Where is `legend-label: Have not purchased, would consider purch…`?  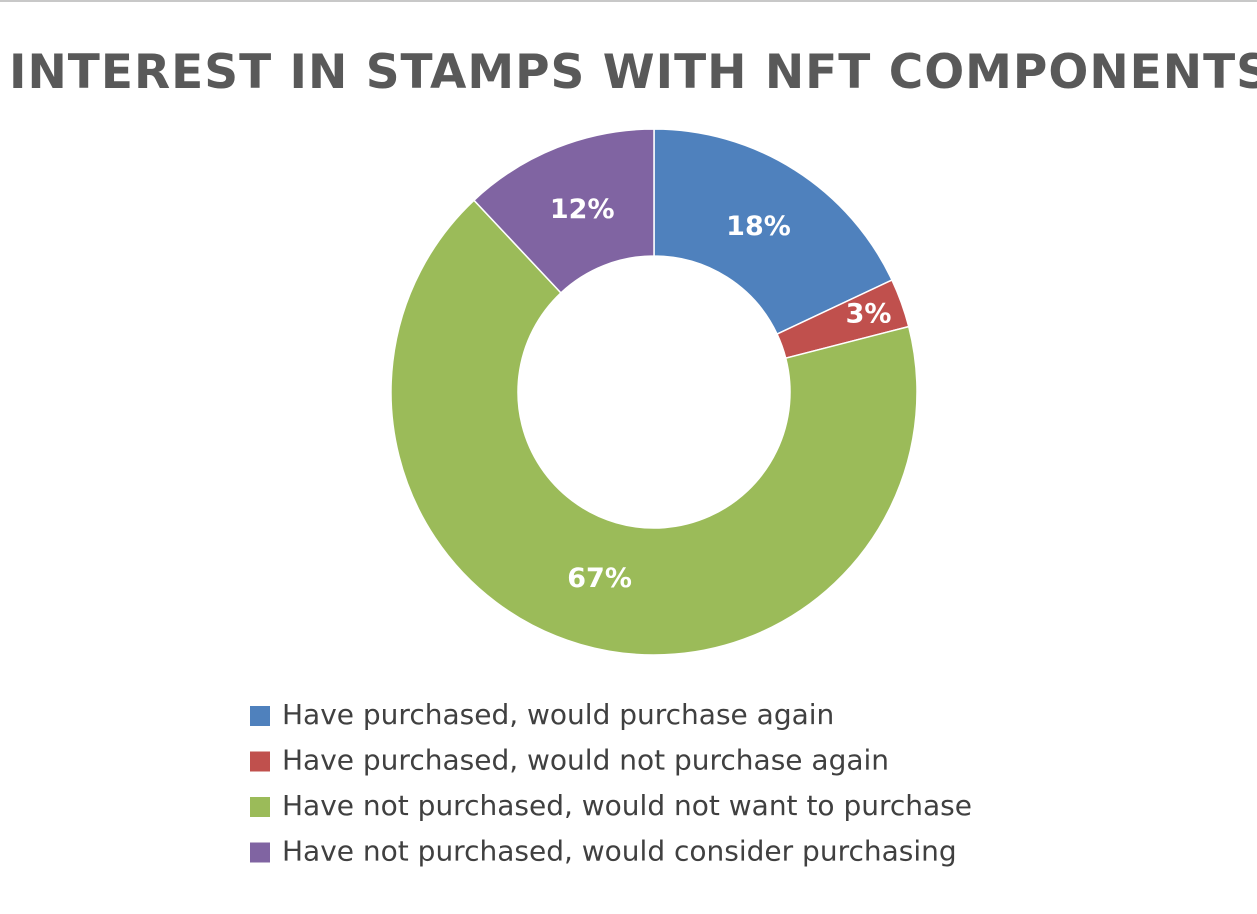 legend-label: Have not purchased, would consider purch… is located at coordinates (619, 851).